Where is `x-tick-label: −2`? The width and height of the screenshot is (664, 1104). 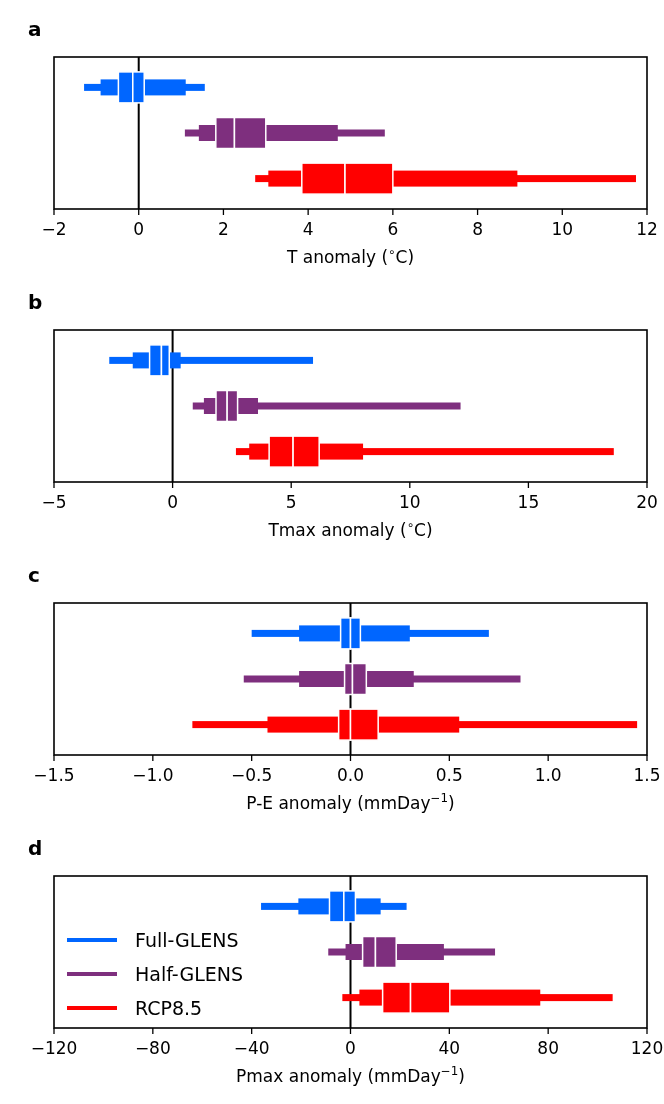 x-tick-label: −2 is located at coordinates (54, 229).